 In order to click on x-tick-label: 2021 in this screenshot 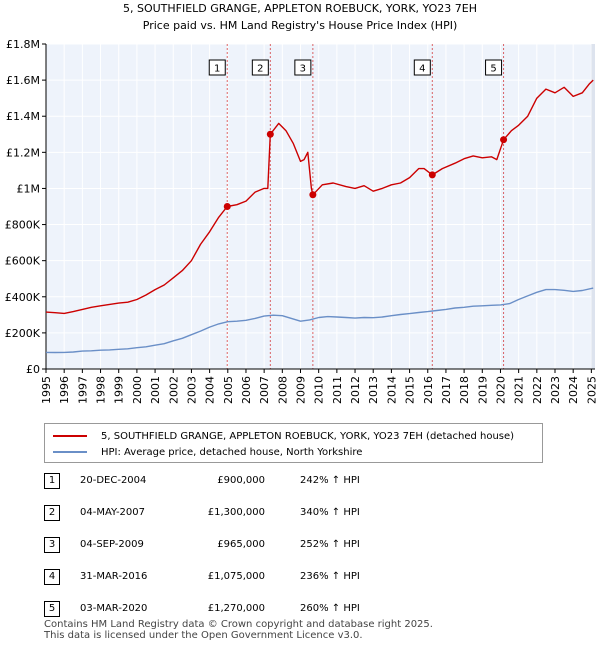, I will do `click(519, 390)`.